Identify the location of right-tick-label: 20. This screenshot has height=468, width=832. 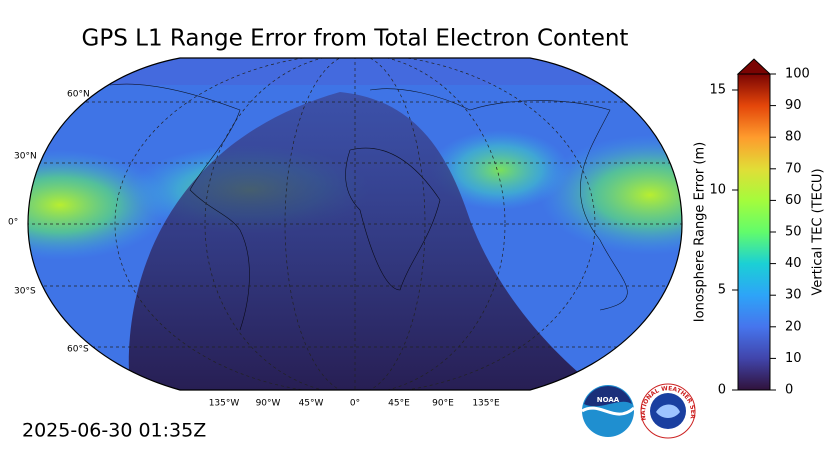
(793, 326).